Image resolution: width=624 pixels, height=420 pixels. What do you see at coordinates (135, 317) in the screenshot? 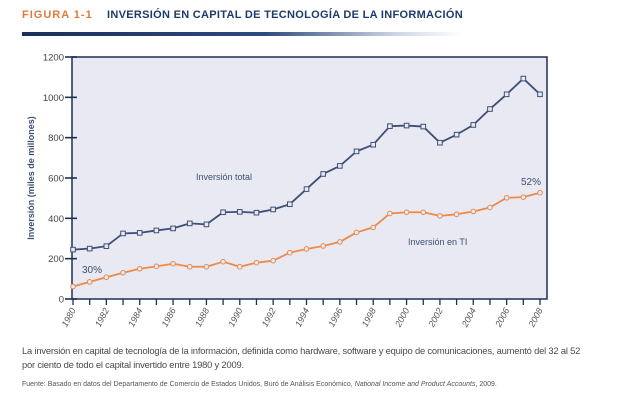
I see `x-tick-label: 1984` at bounding box center [135, 317].